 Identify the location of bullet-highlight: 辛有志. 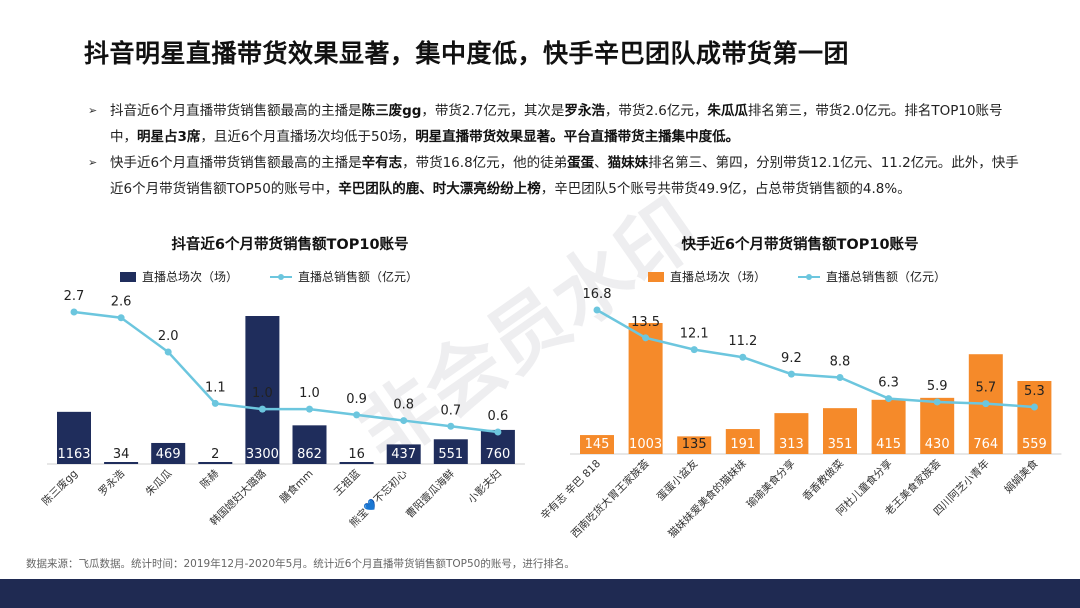
(382, 163).